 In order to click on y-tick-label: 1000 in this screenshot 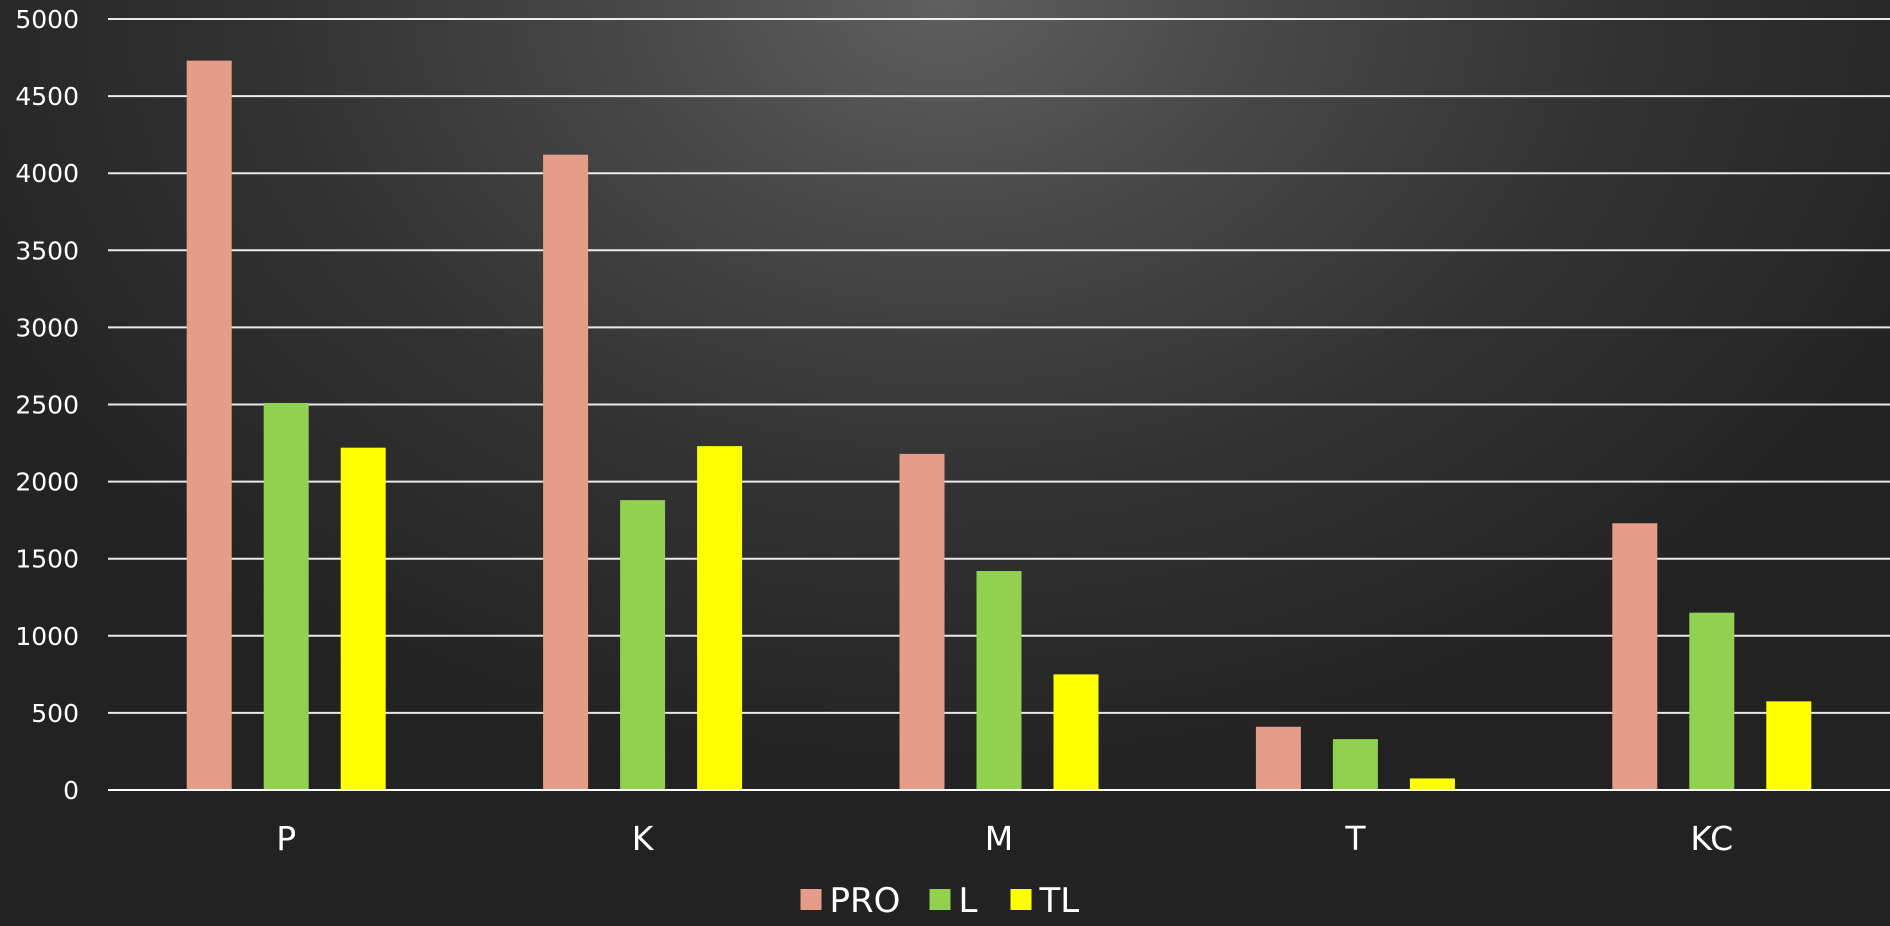, I will do `click(47, 636)`.